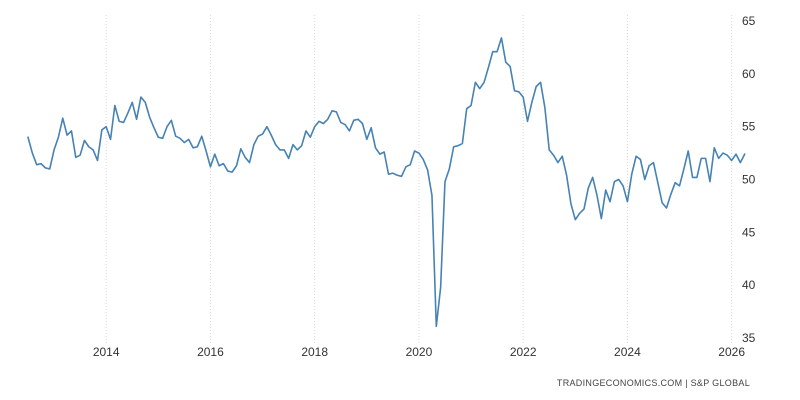 This screenshot has height=400, width=800. What do you see at coordinates (653, 383) in the screenshot?
I see `source-attribution: TRADINGECONOMICS.COM | S&P GLOBAL` at bounding box center [653, 383].